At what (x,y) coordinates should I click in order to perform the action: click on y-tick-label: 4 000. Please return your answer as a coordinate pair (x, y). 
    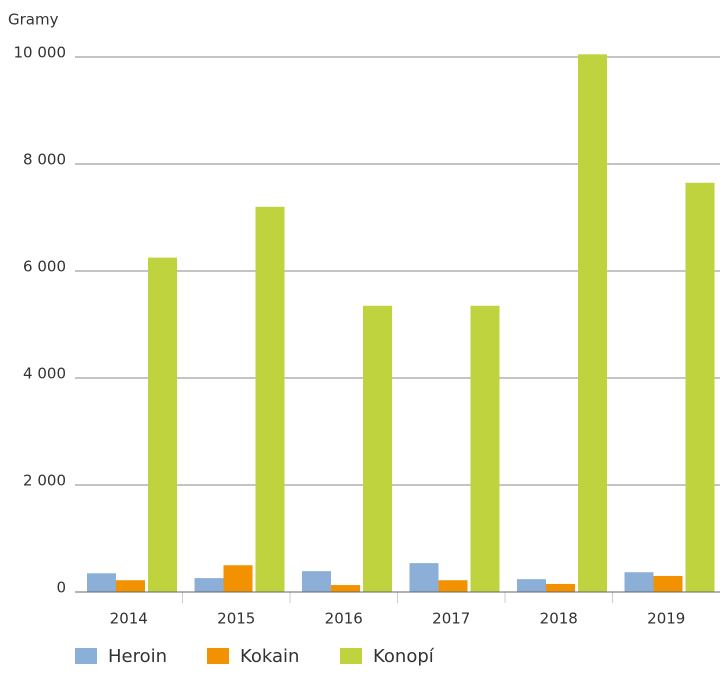
    Looking at the image, I should click on (44, 374).